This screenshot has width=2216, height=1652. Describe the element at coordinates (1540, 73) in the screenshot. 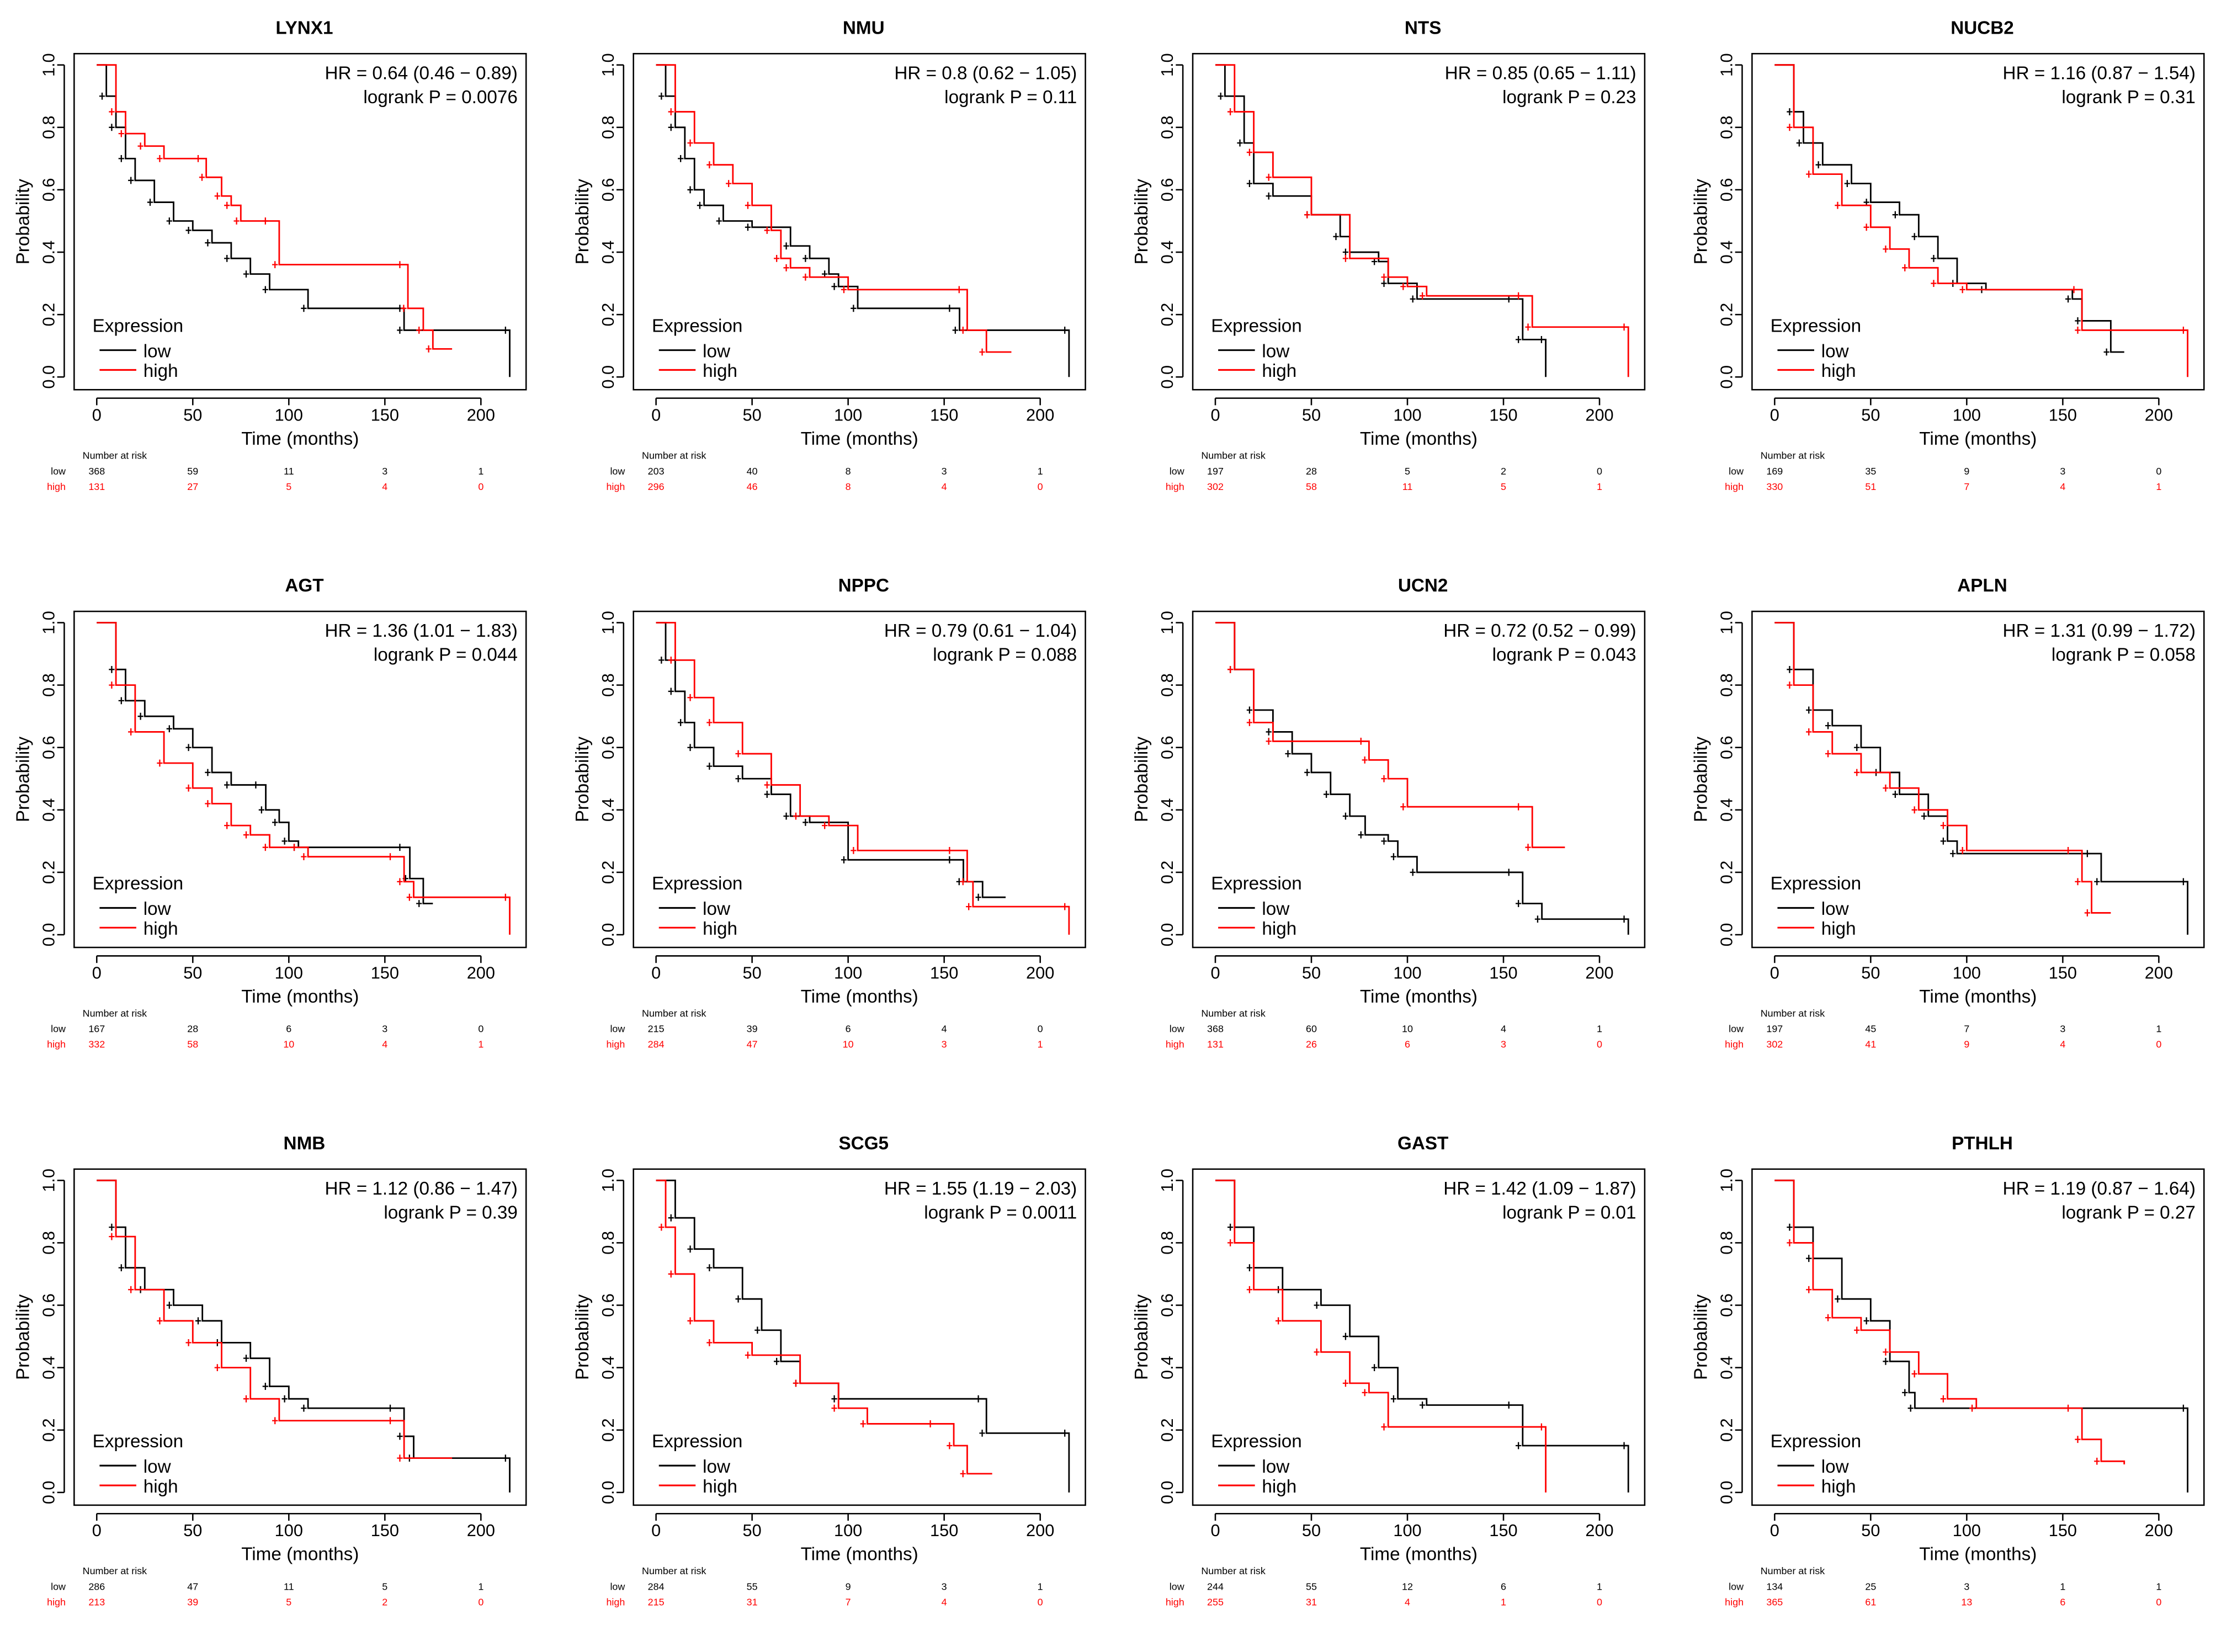

I see `hazard-ratio: HR = 0.85 (0.65 − 1.11)` at that location.